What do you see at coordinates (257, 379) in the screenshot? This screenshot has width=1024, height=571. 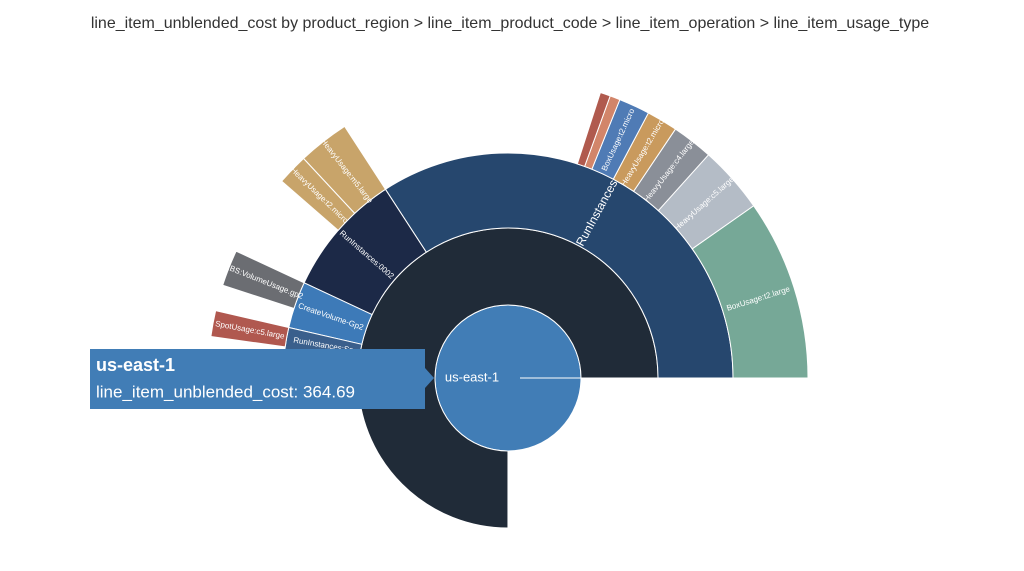 I see `tooltip-box` at bounding box center [257, 379].